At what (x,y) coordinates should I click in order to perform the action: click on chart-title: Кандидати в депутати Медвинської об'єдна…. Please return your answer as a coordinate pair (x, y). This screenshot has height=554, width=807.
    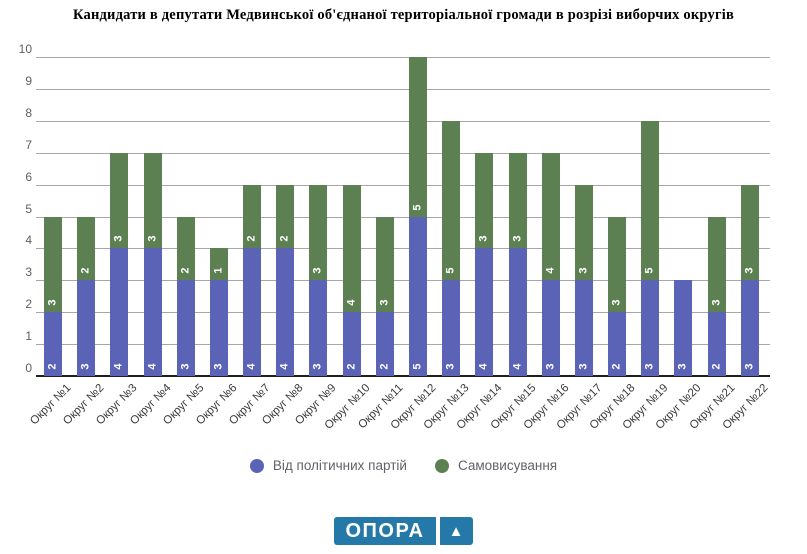
    Looking at the image, I should click on (403, 15).